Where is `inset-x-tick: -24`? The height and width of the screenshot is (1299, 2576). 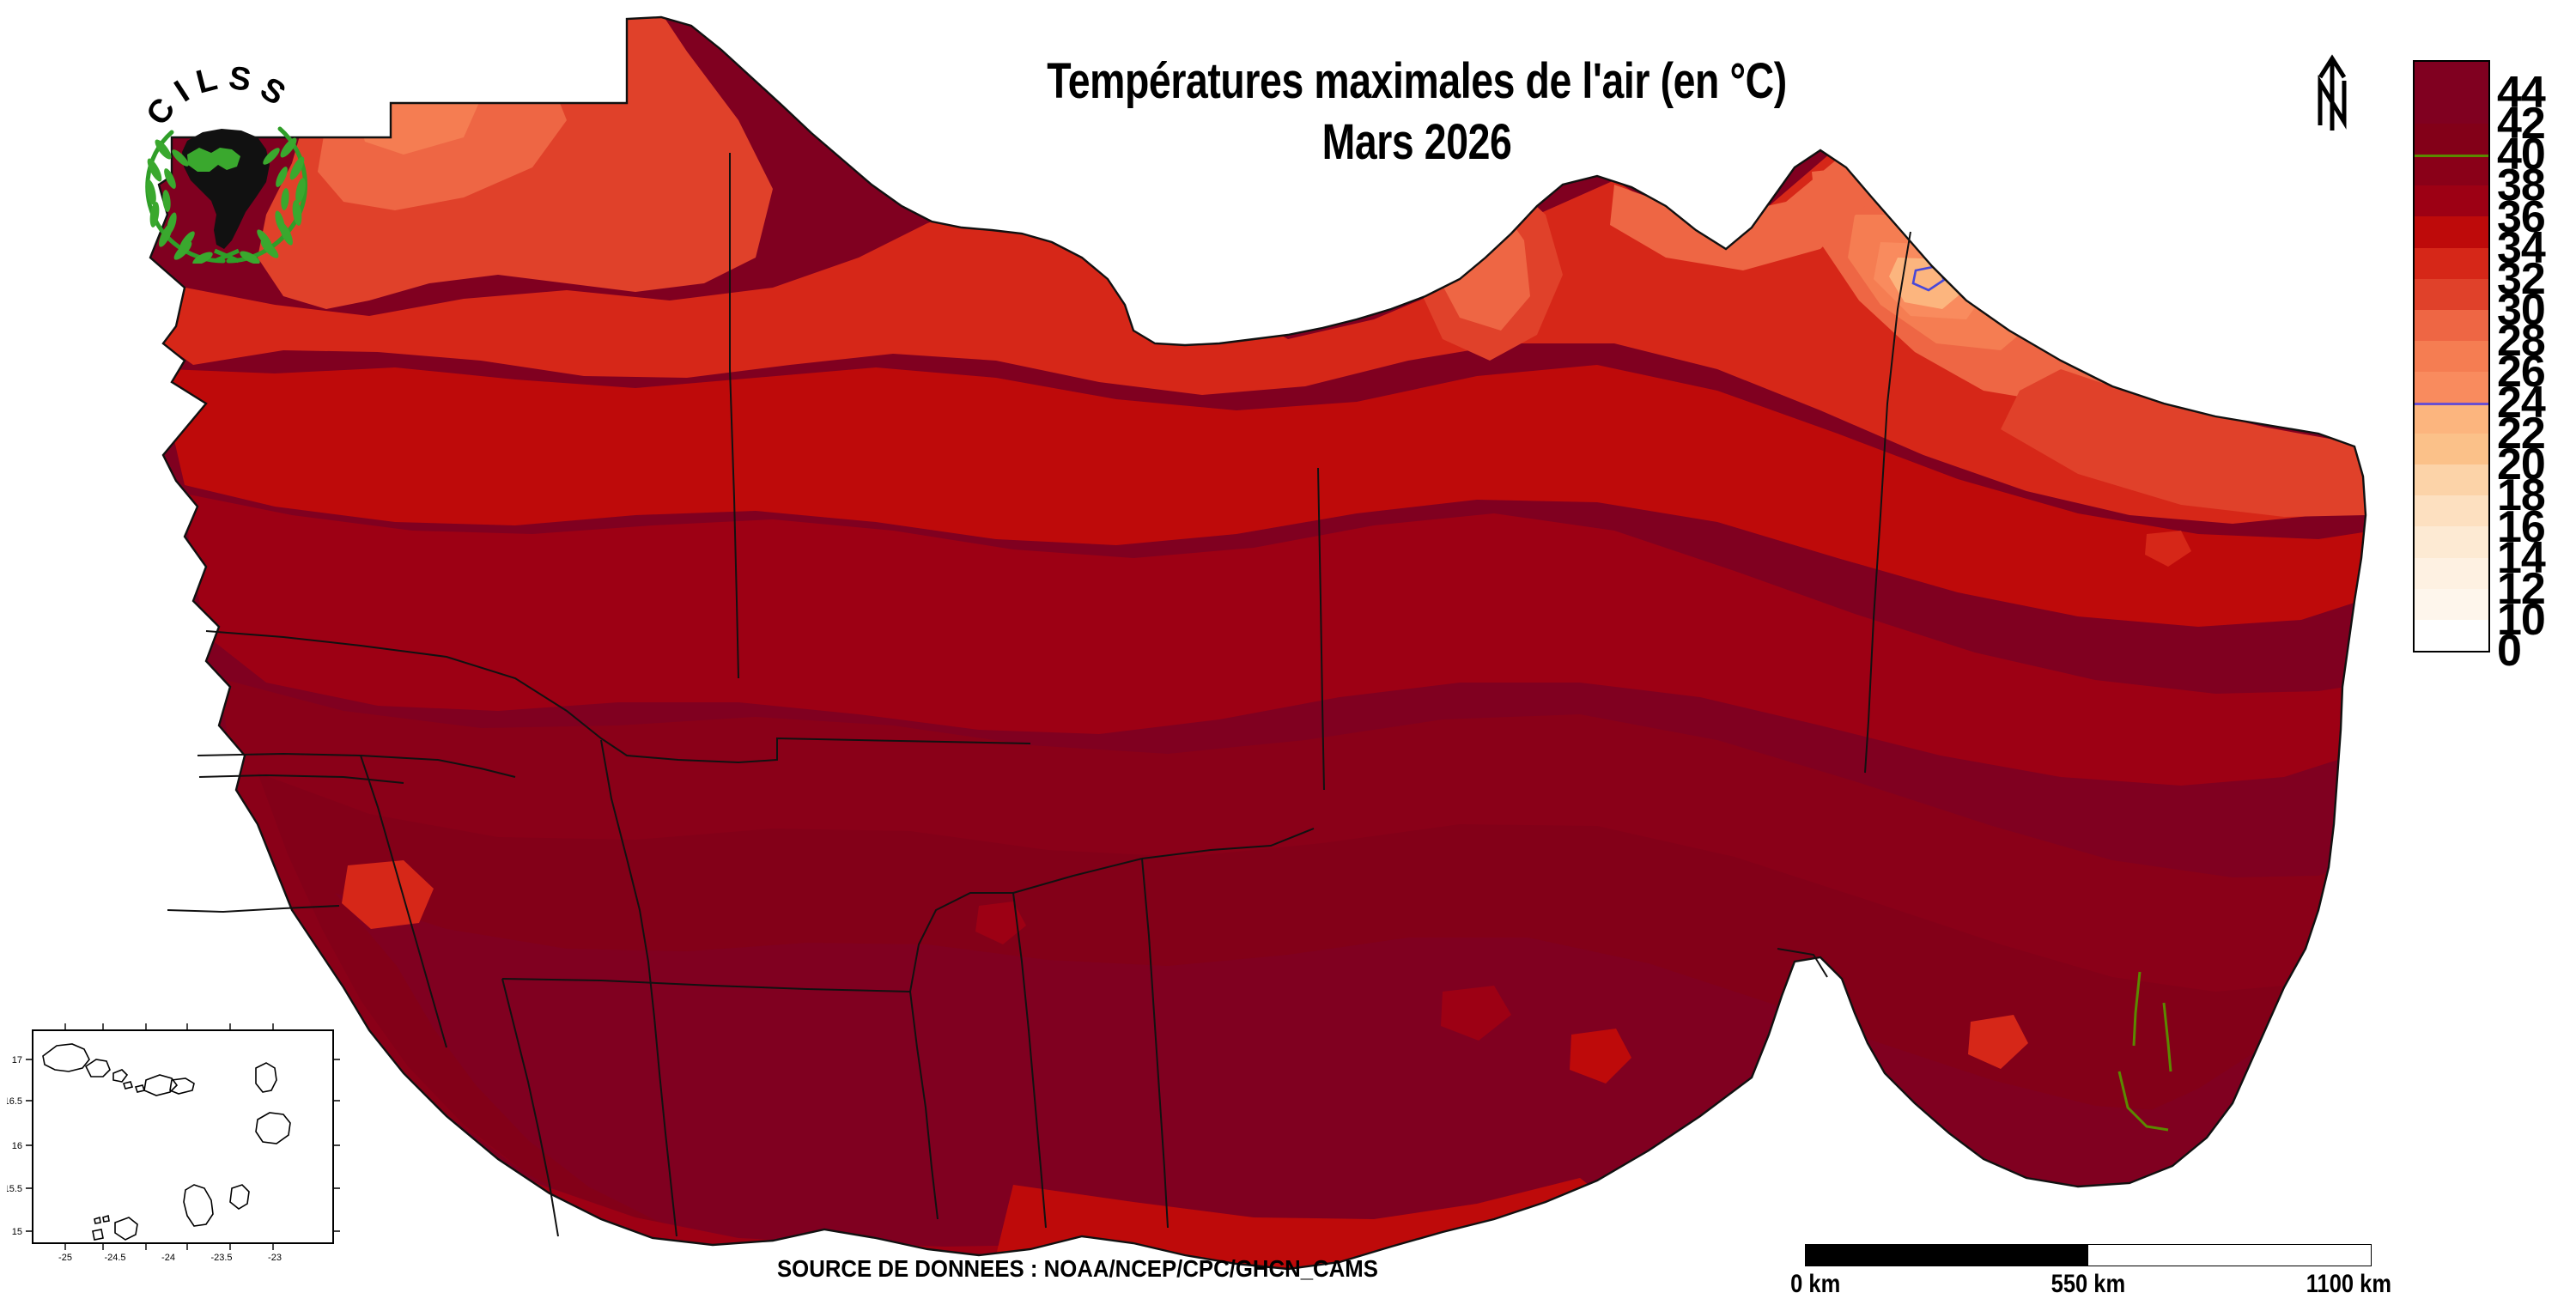 inset-x-tick: -24 is located at coordinates (168, 1258).